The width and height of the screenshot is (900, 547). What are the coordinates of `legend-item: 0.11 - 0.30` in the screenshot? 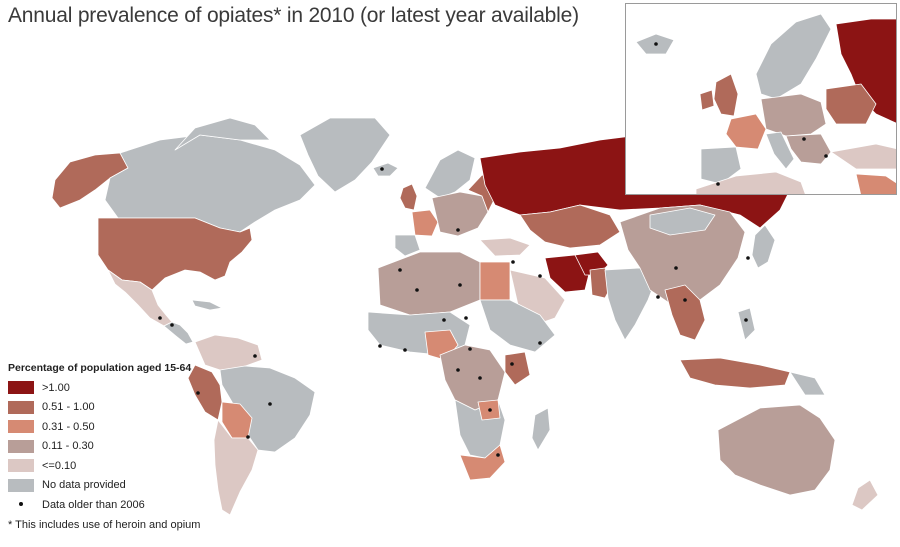 It's located at (128, 447).